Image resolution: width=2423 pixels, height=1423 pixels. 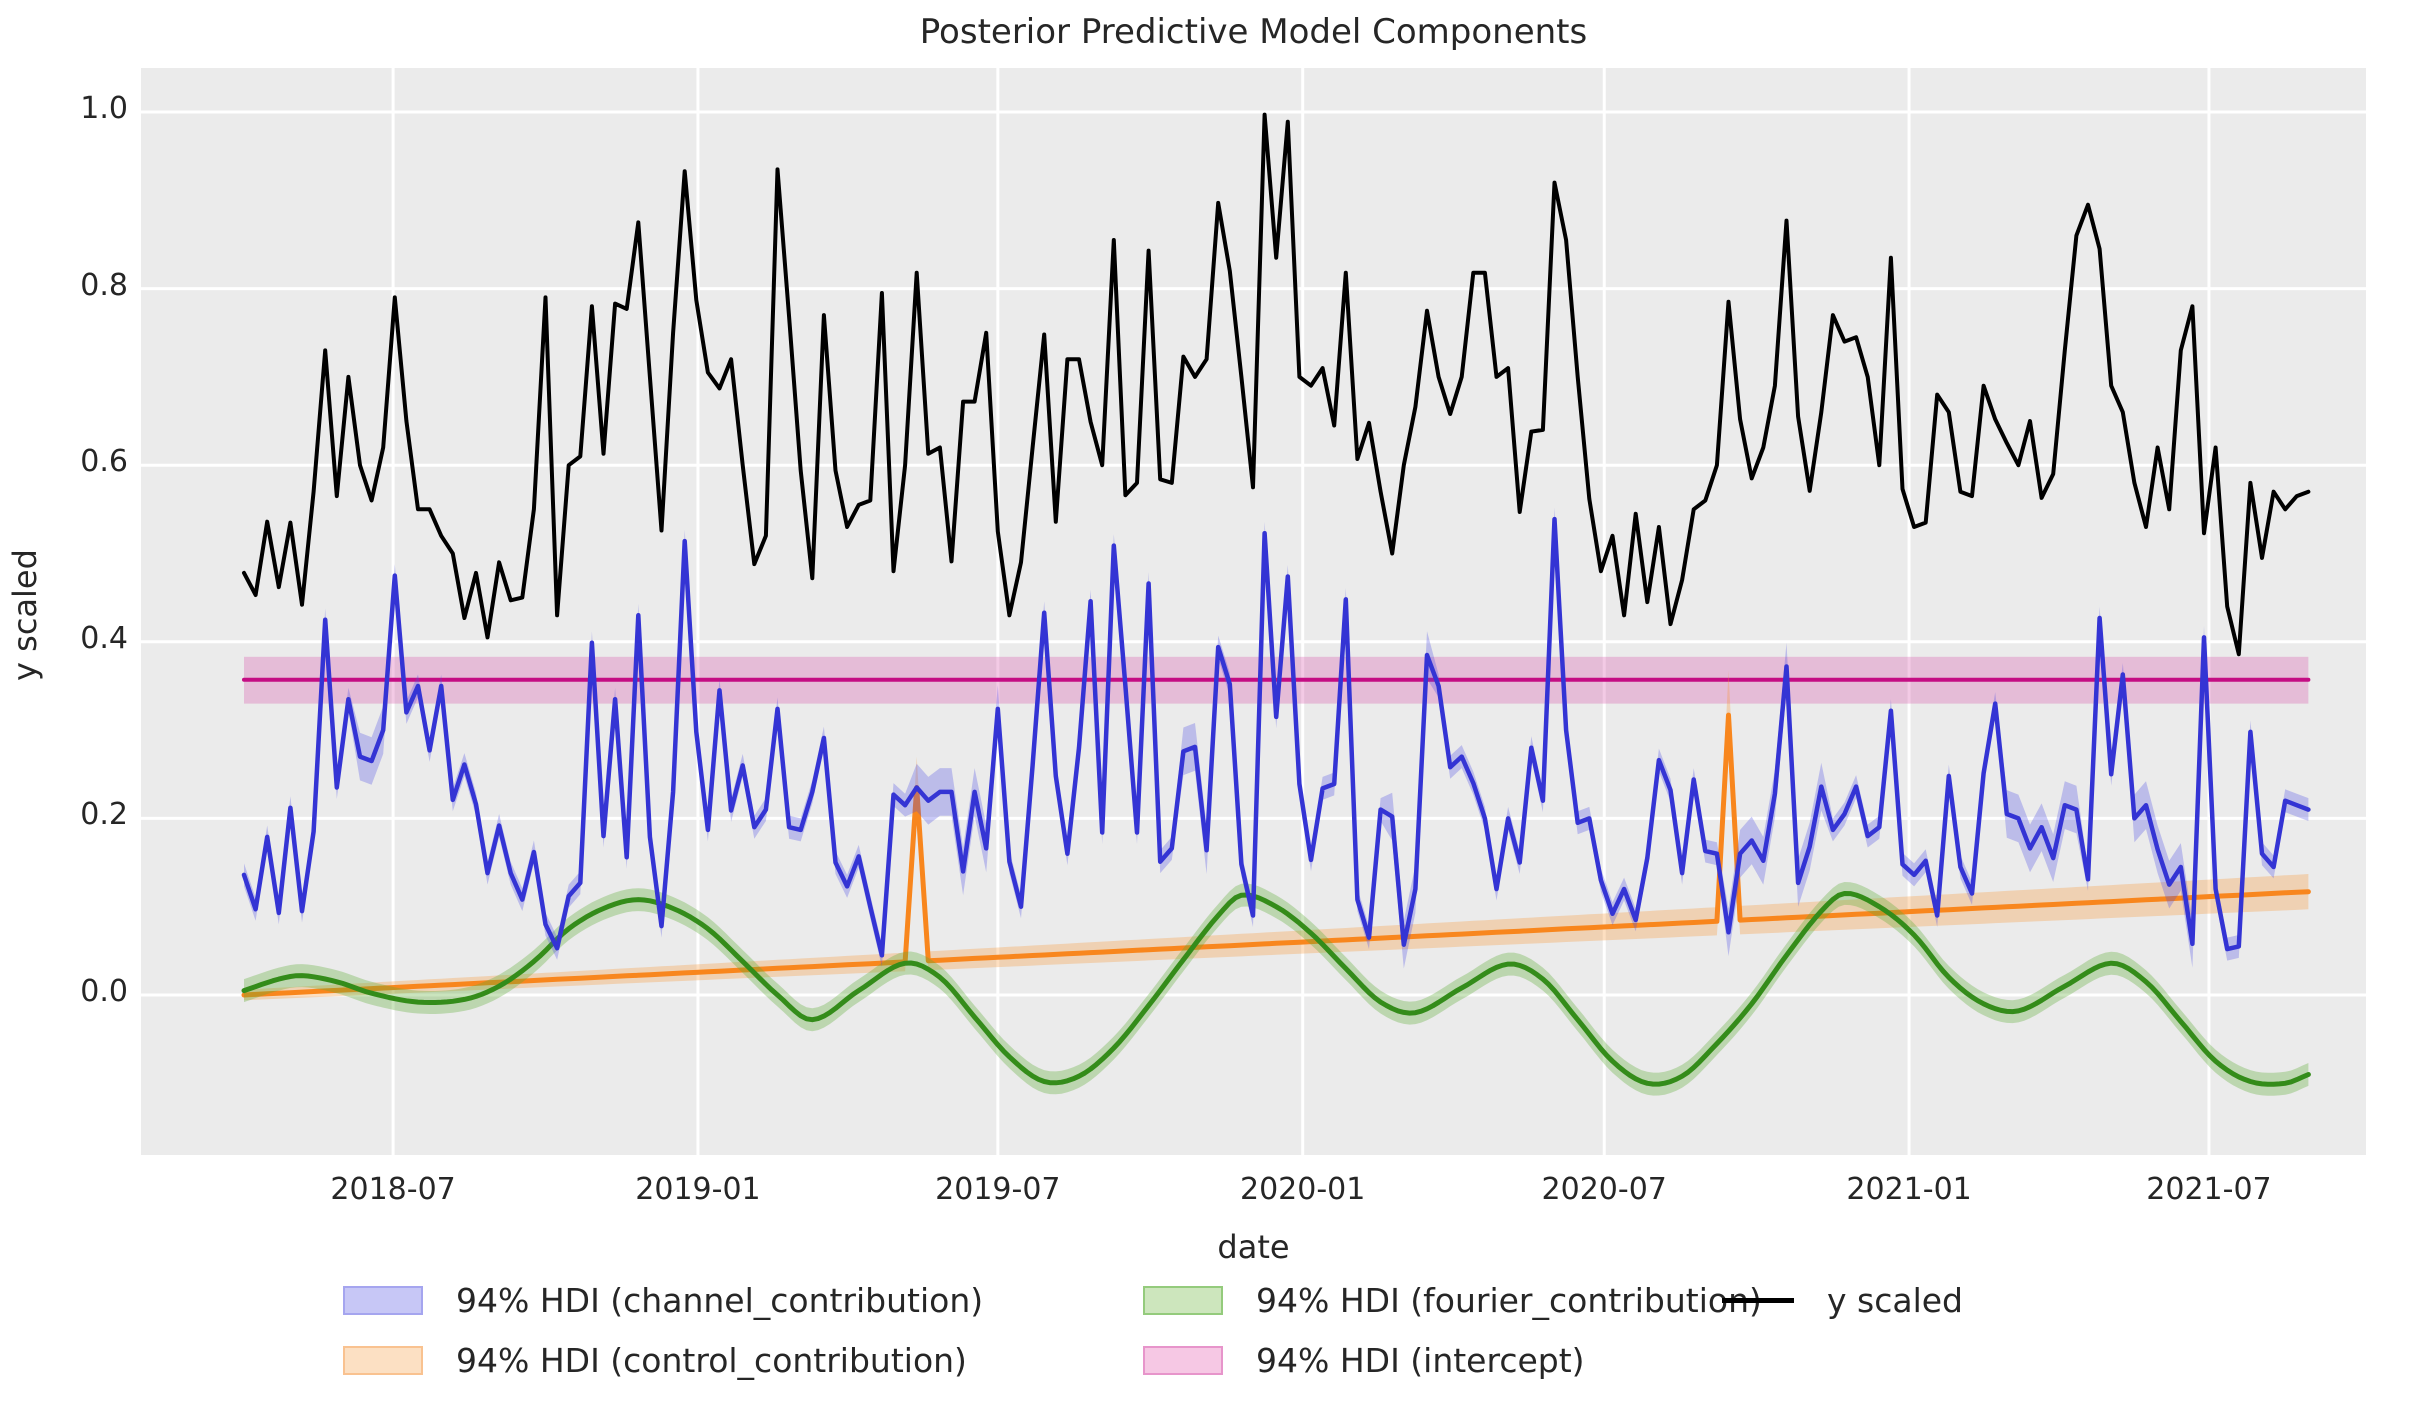 I want to click on legend-patch-fourier, so click(x=1183, y=1300).